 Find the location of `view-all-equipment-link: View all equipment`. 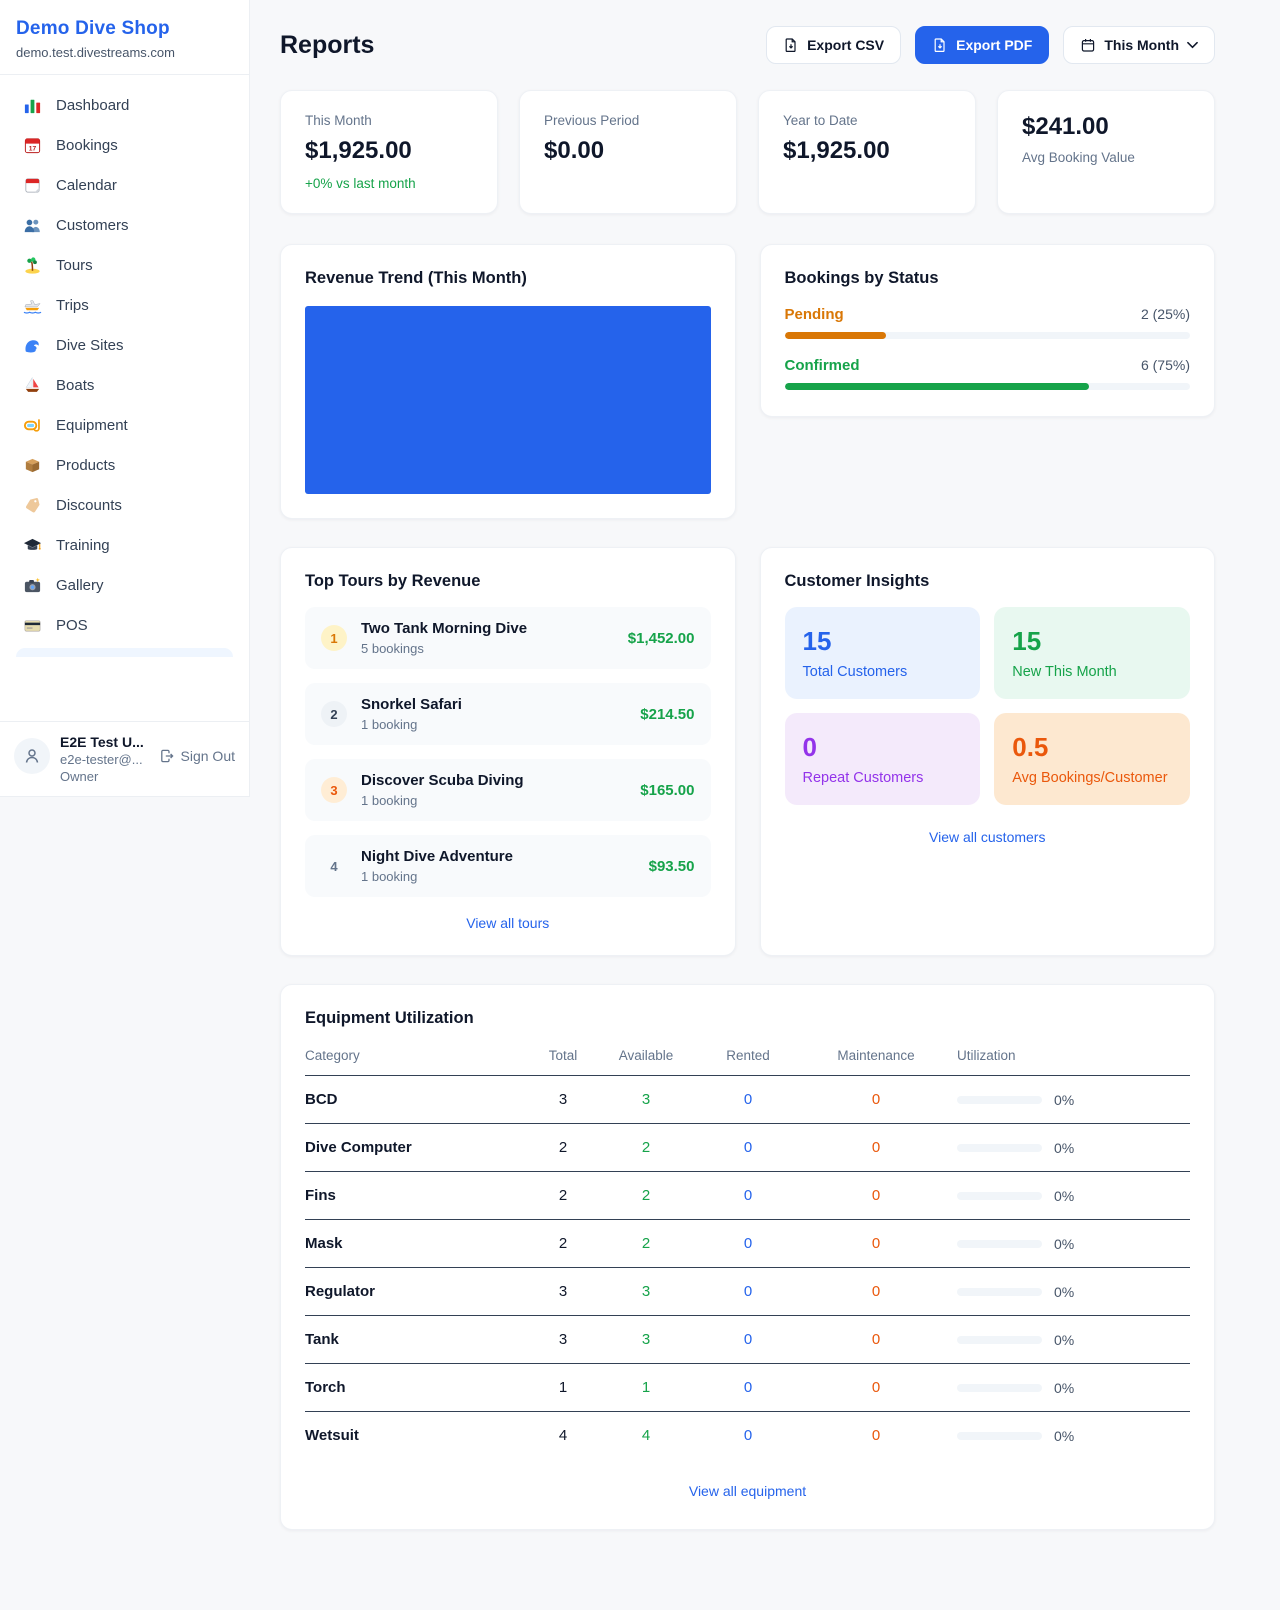

view-all-equipment-link: View all equipment is located at coordinates (747, 1491).